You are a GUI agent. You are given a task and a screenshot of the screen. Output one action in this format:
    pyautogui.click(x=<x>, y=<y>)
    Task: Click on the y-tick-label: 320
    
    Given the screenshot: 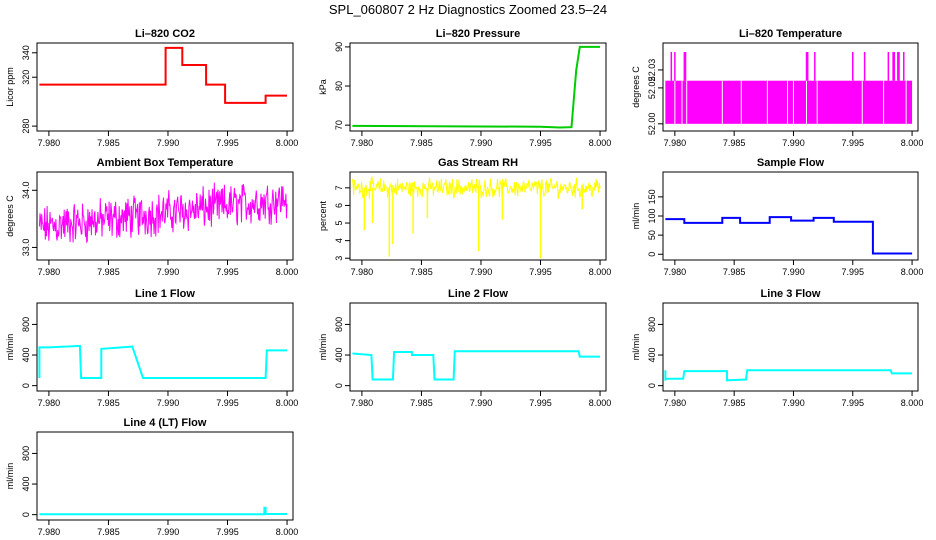 What is the action you would take?
    pyautogui.click(x=26, y=77)
    